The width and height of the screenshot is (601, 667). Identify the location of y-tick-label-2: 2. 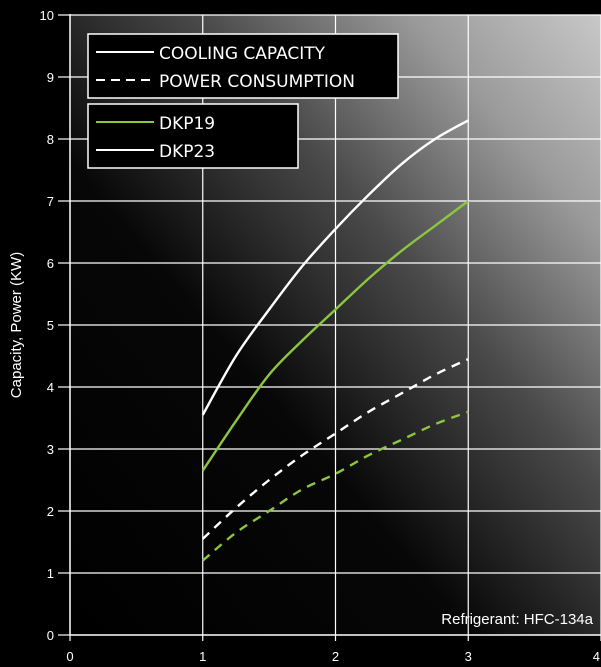
(50, 511).